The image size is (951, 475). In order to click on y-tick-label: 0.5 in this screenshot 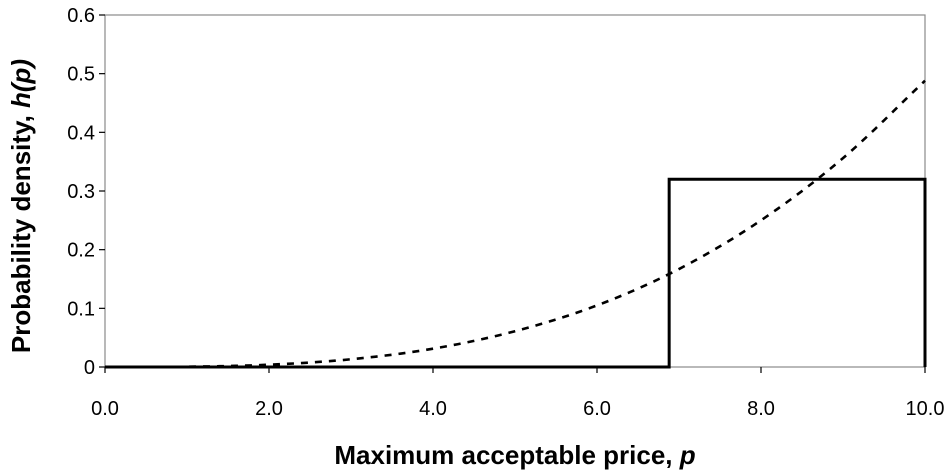, I will do `click(81, 75)`.